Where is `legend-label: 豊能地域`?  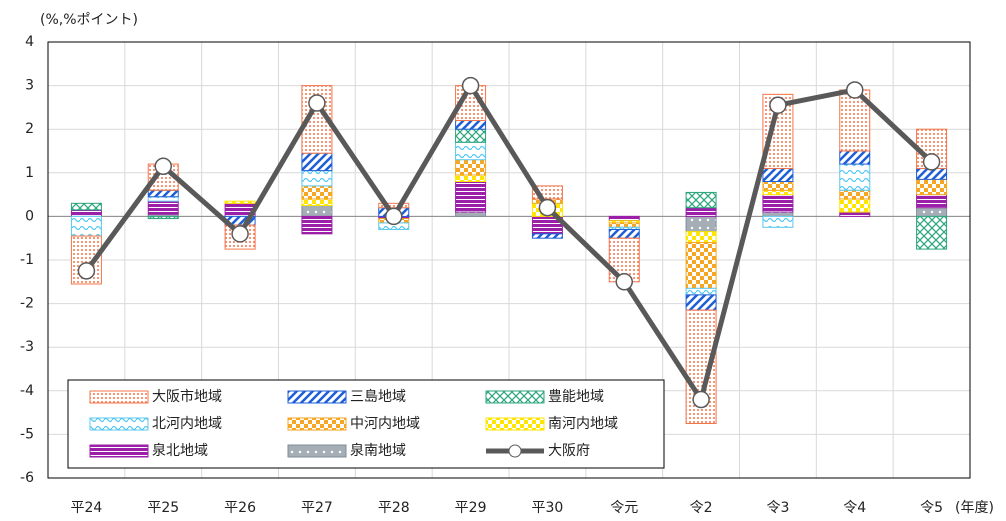
legend-label: 豊能地域 is located at coordinates (576, 397).